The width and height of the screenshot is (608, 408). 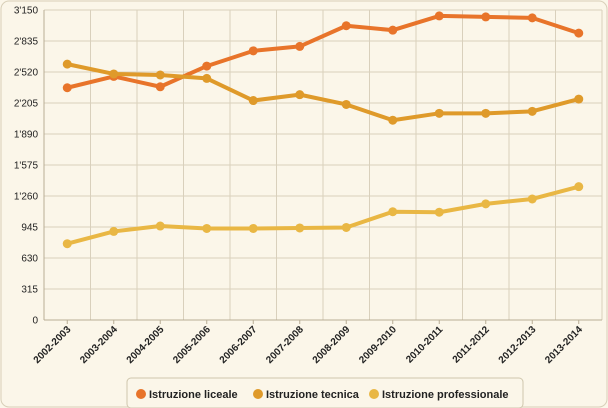 What do you see at coordinates (29, 259) in the screenshot?
I see `y-tick-label: 630` at bounding box center [29, 259].